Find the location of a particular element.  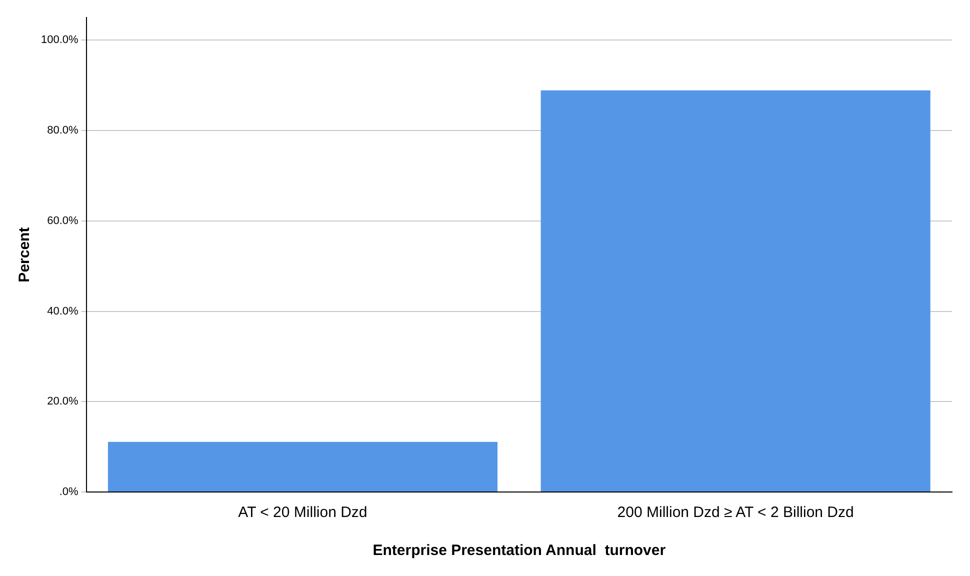

y-tick-label: 60.0% is located at coordinates (63, 220).